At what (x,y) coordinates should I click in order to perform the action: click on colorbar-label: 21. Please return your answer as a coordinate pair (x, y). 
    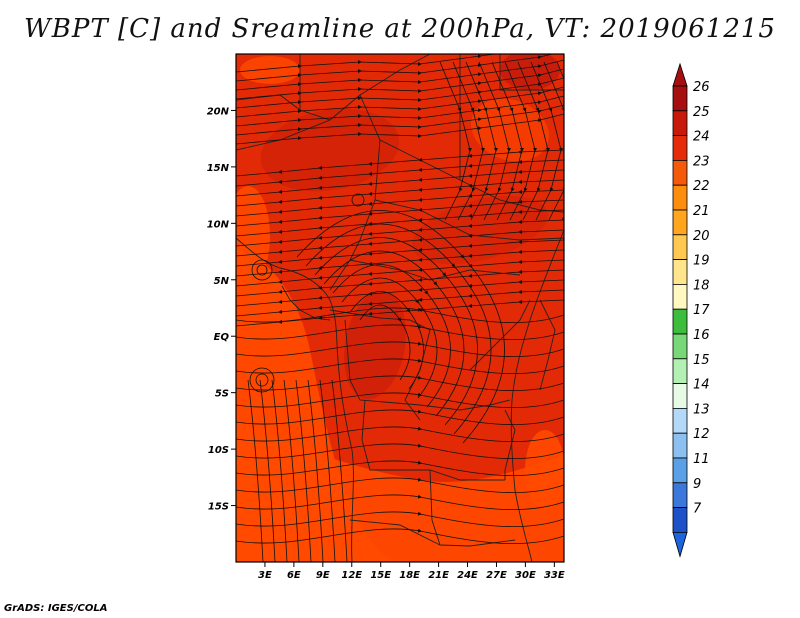
    Looking at the image, I should click on (701, 211).